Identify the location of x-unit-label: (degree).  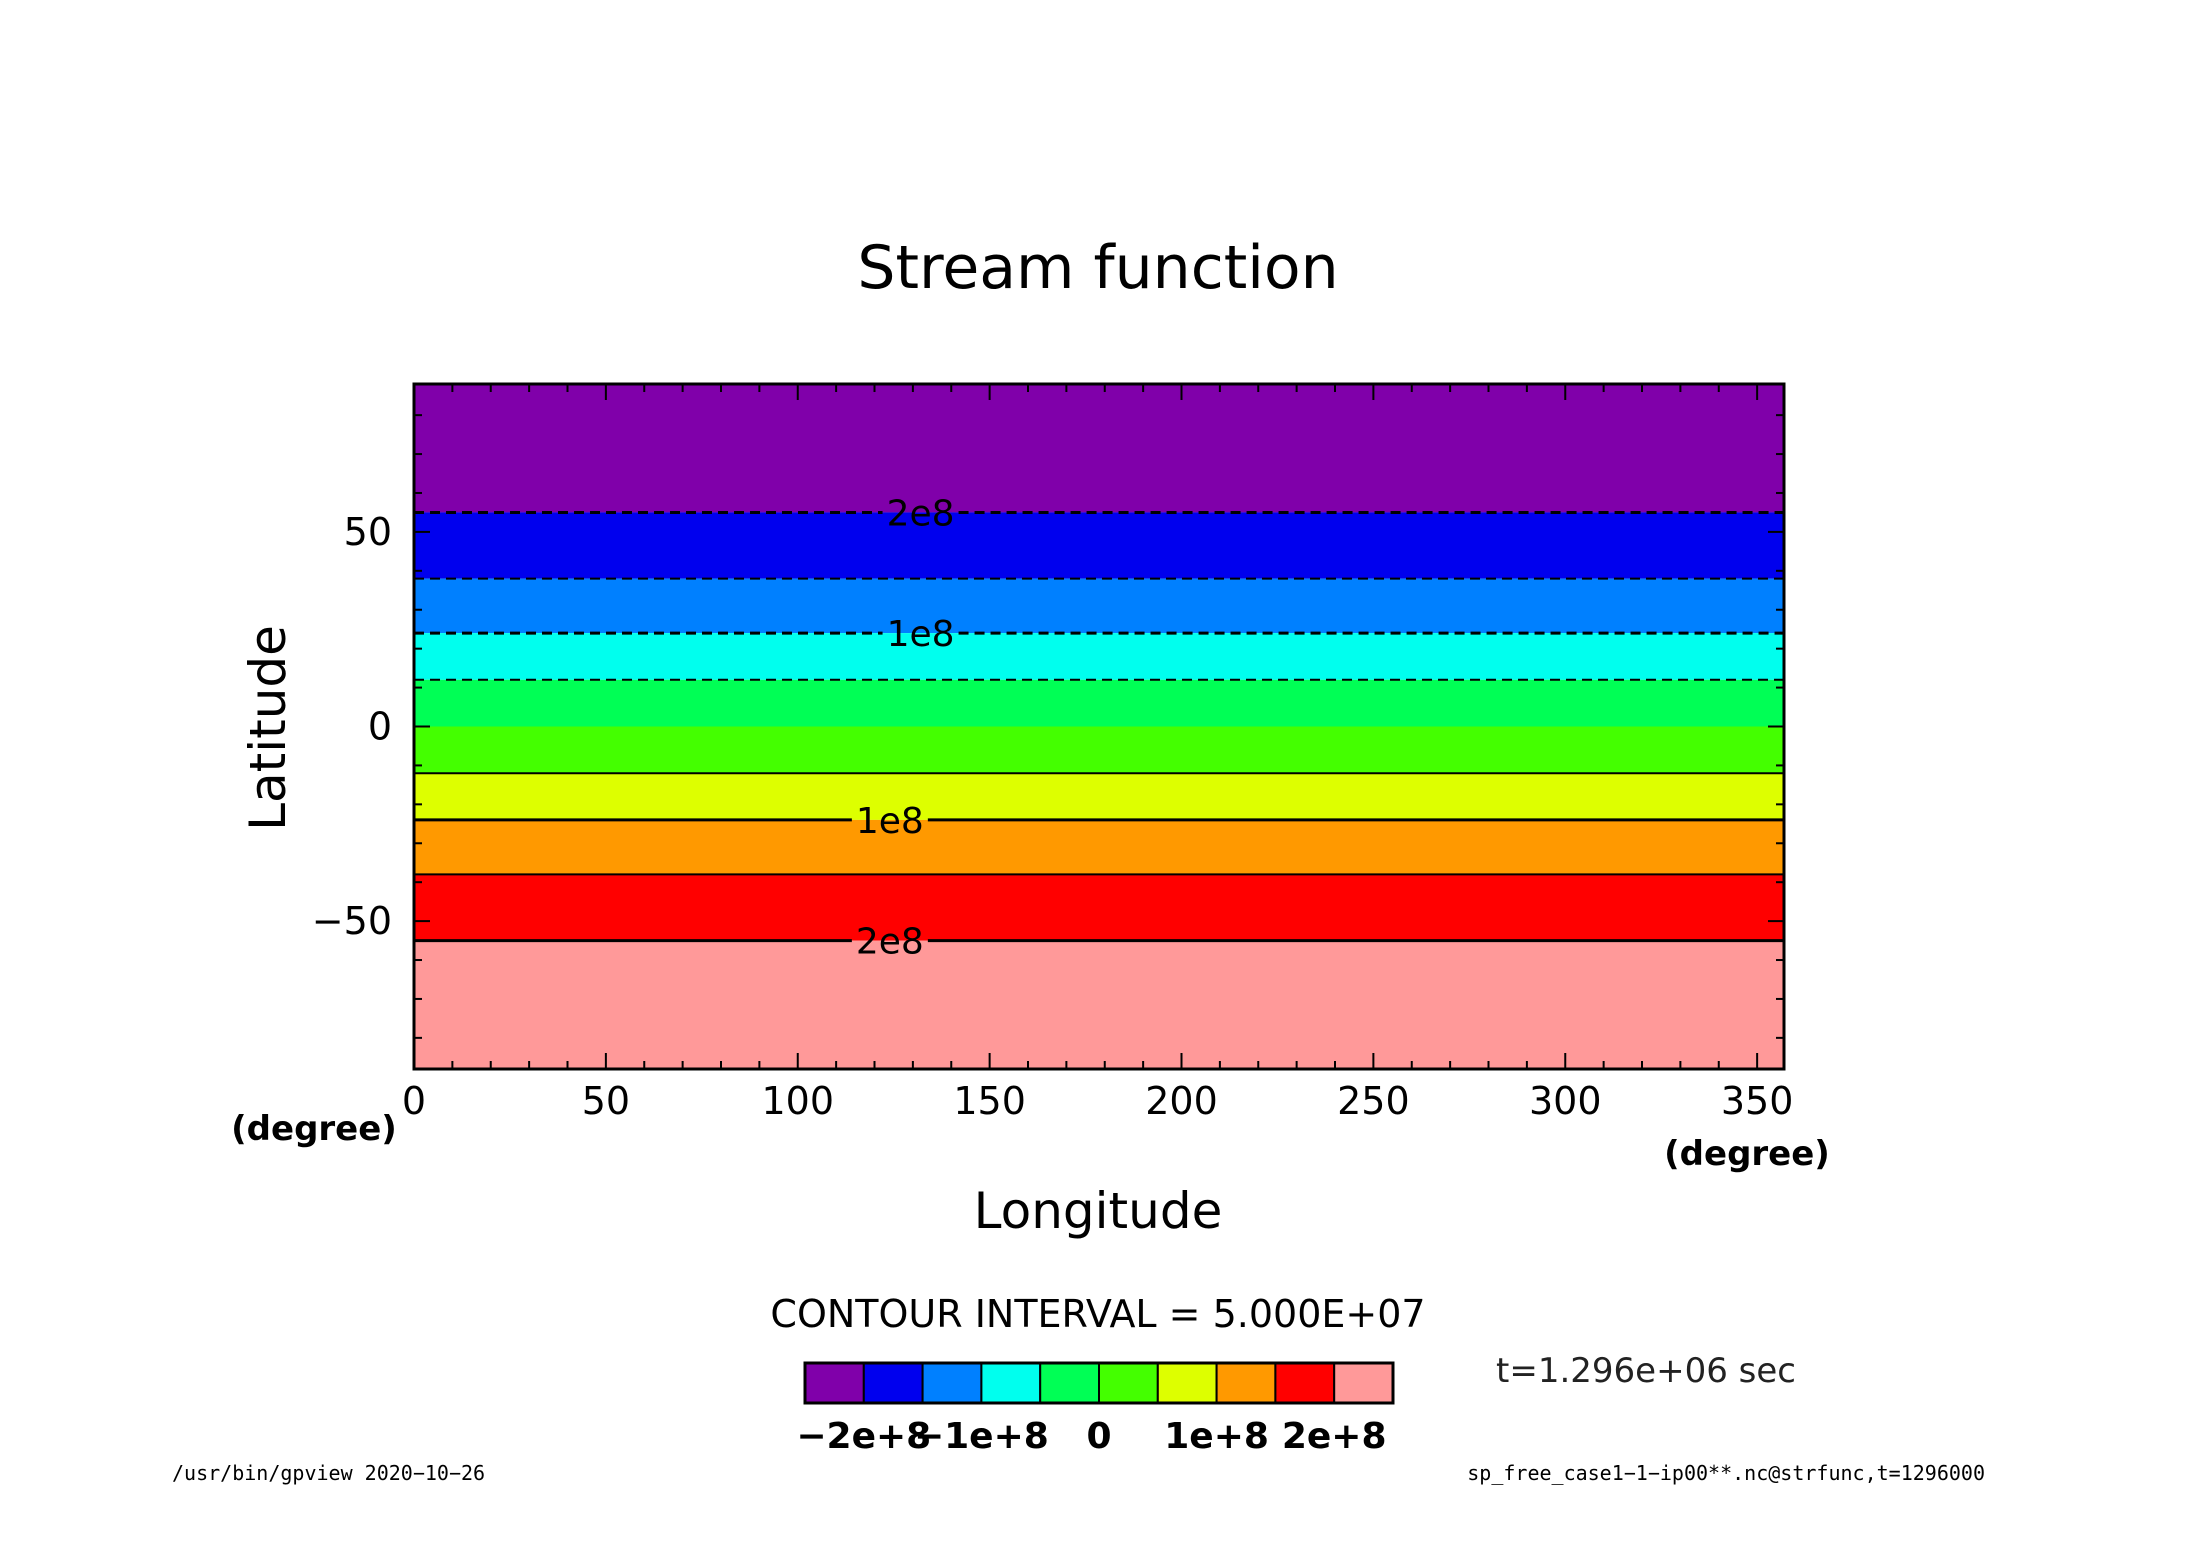
(1747, 1154).